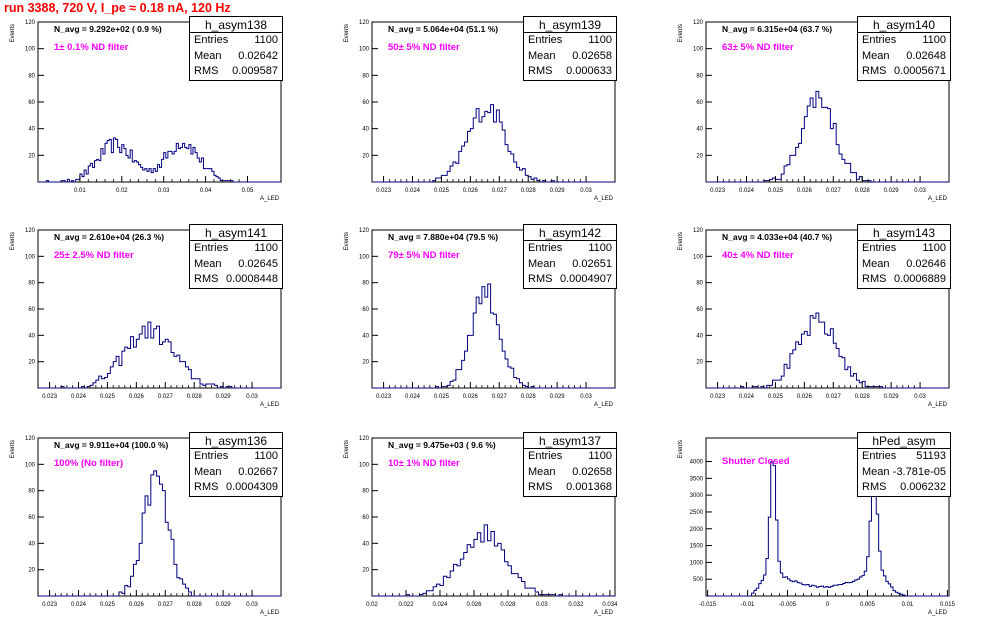 Image resolution: width=996 pixels, height=624 pixels. Describe the element at coordinates (424, 47) in the screenshot. I see `filter-label: 50± 5% ND filter` at that location.